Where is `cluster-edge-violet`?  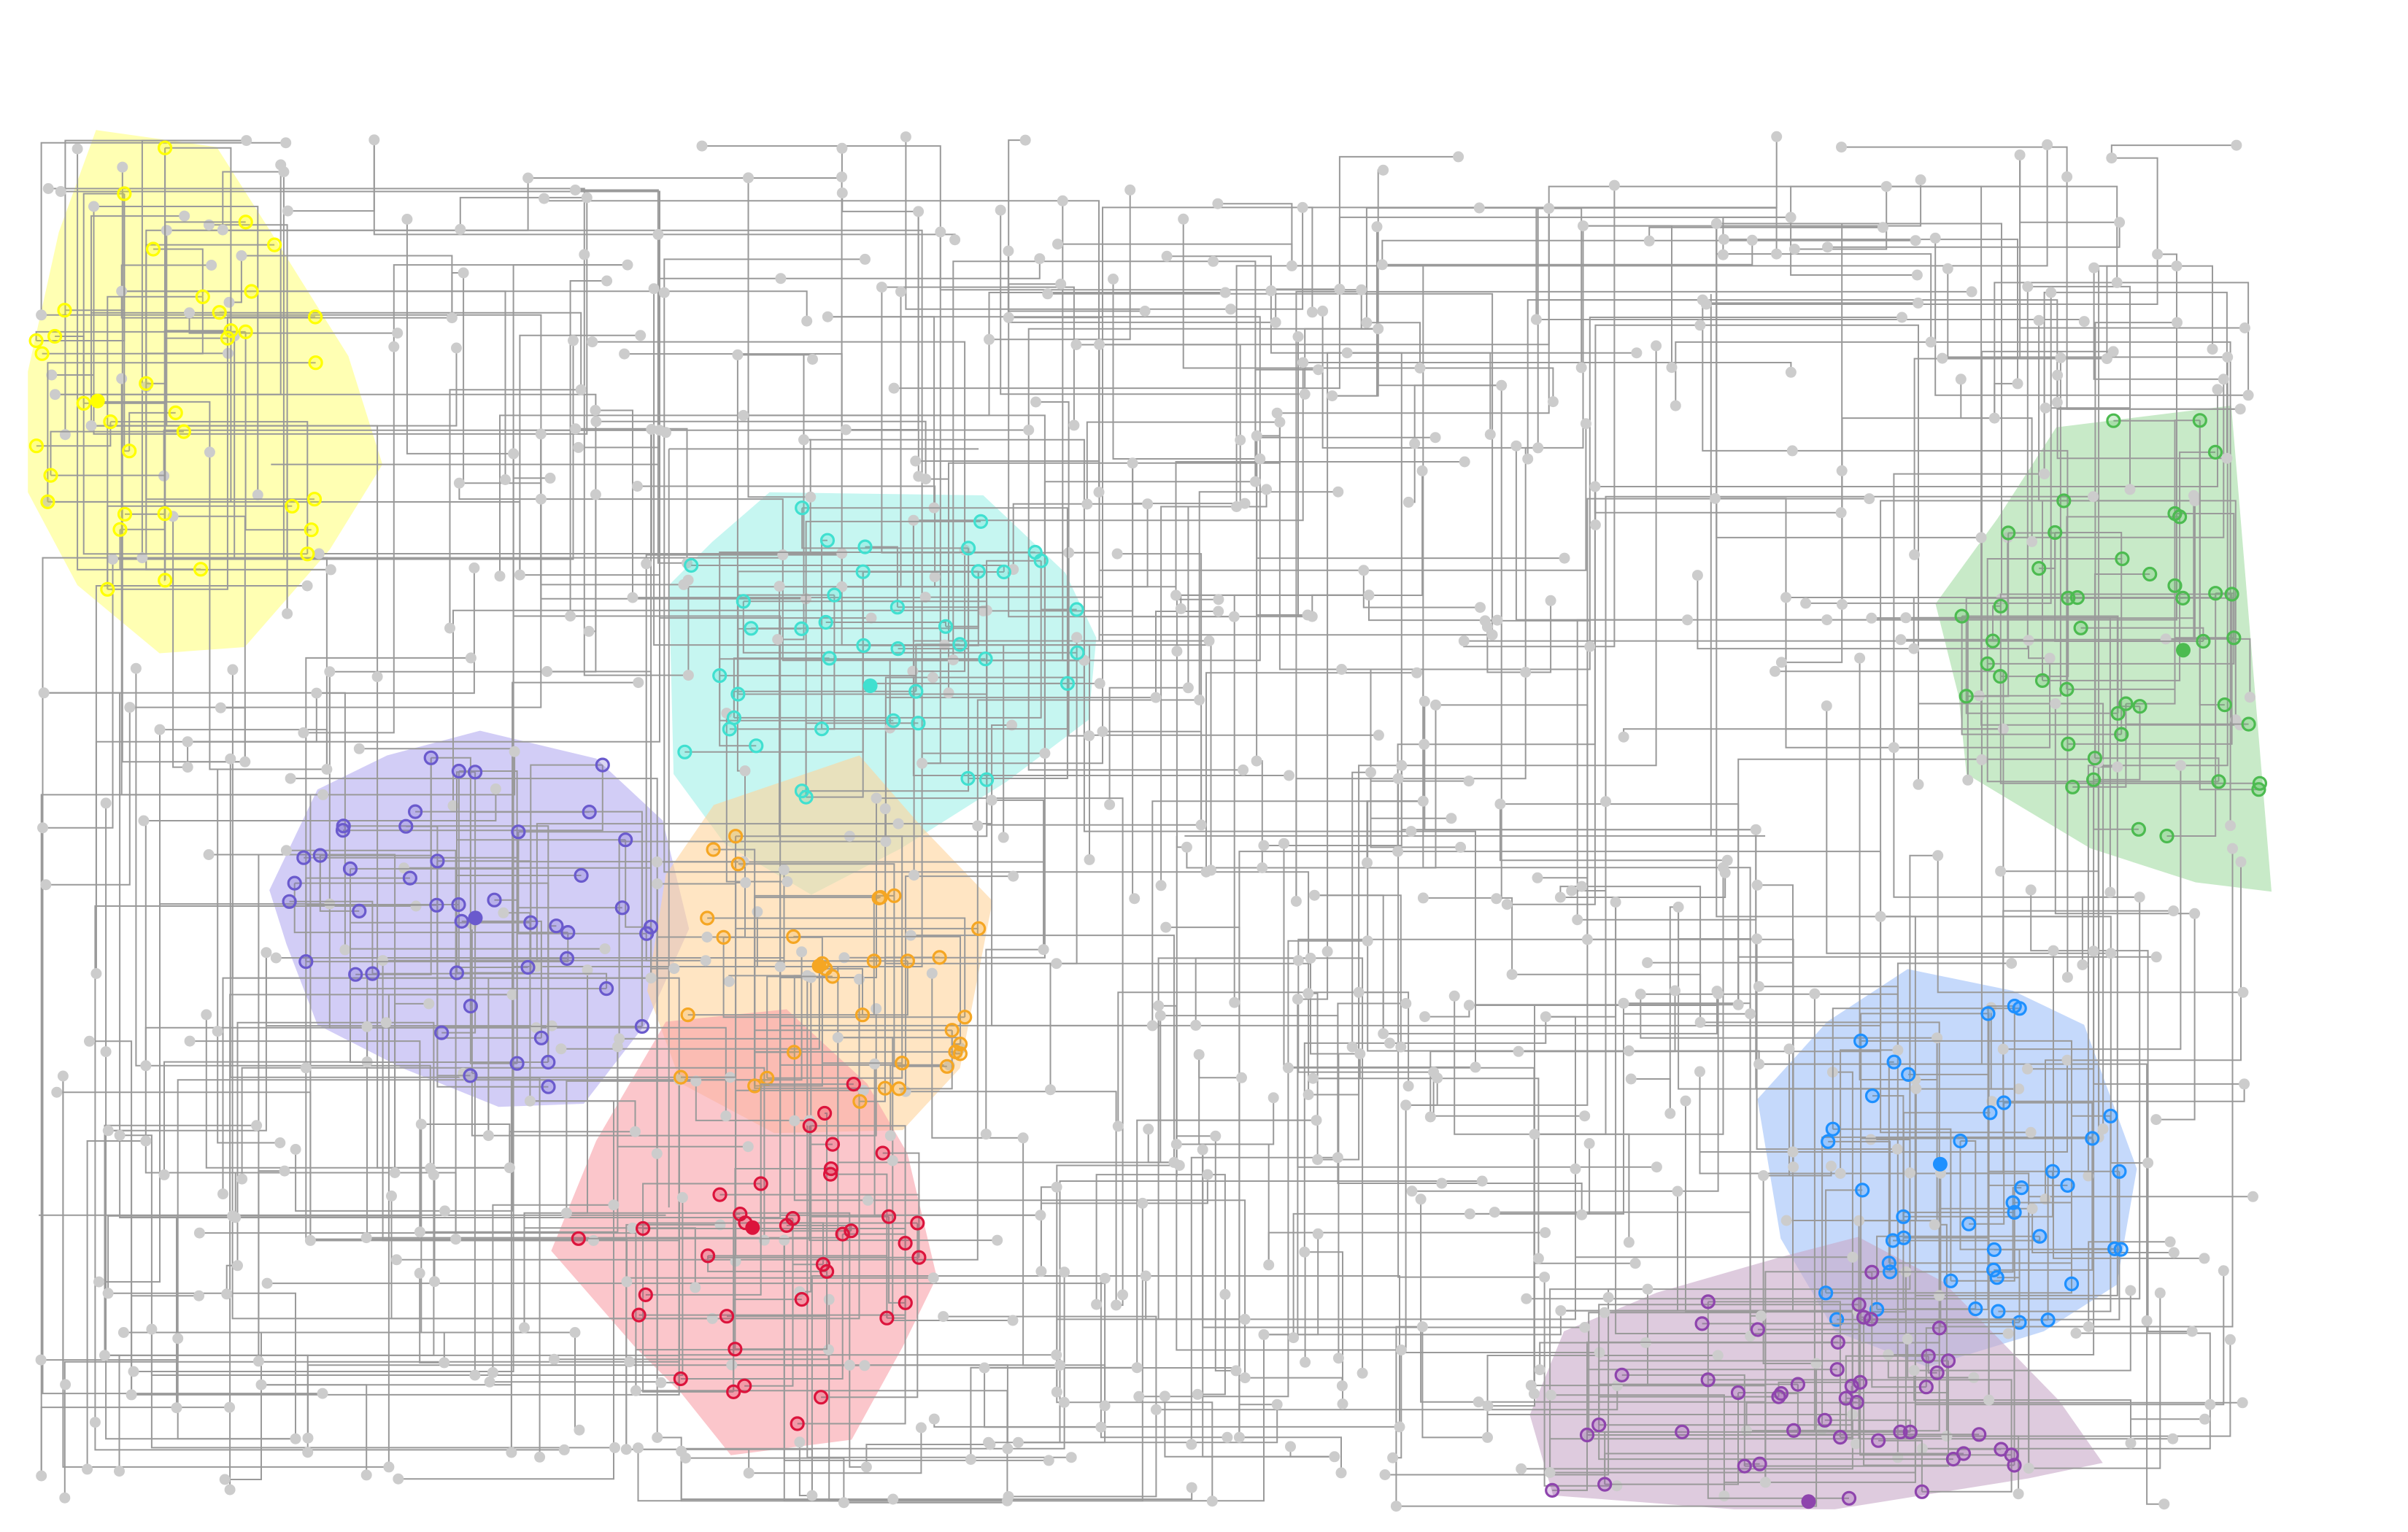
cluster-edge-violet is located at coordinates (501, 979).